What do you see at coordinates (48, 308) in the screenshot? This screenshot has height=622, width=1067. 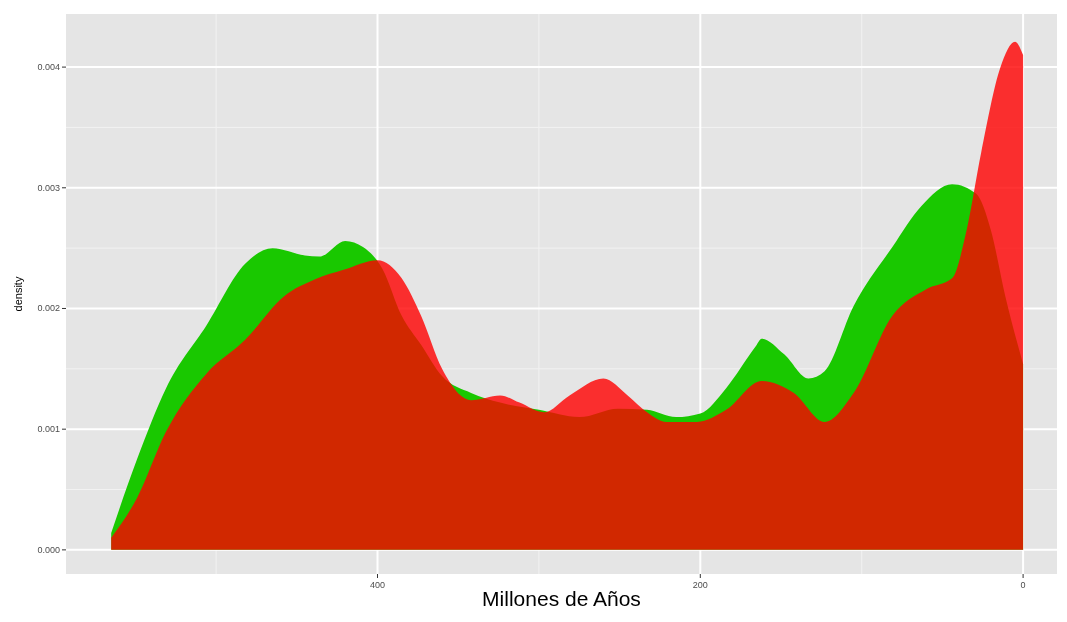 I see `y-tick-label: 0.002` at bounding box center [48, 308].